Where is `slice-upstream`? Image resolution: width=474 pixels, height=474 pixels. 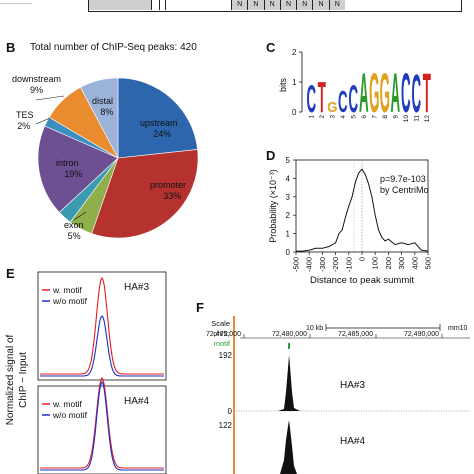 slice-upstream is located at coordinates (157, 118).